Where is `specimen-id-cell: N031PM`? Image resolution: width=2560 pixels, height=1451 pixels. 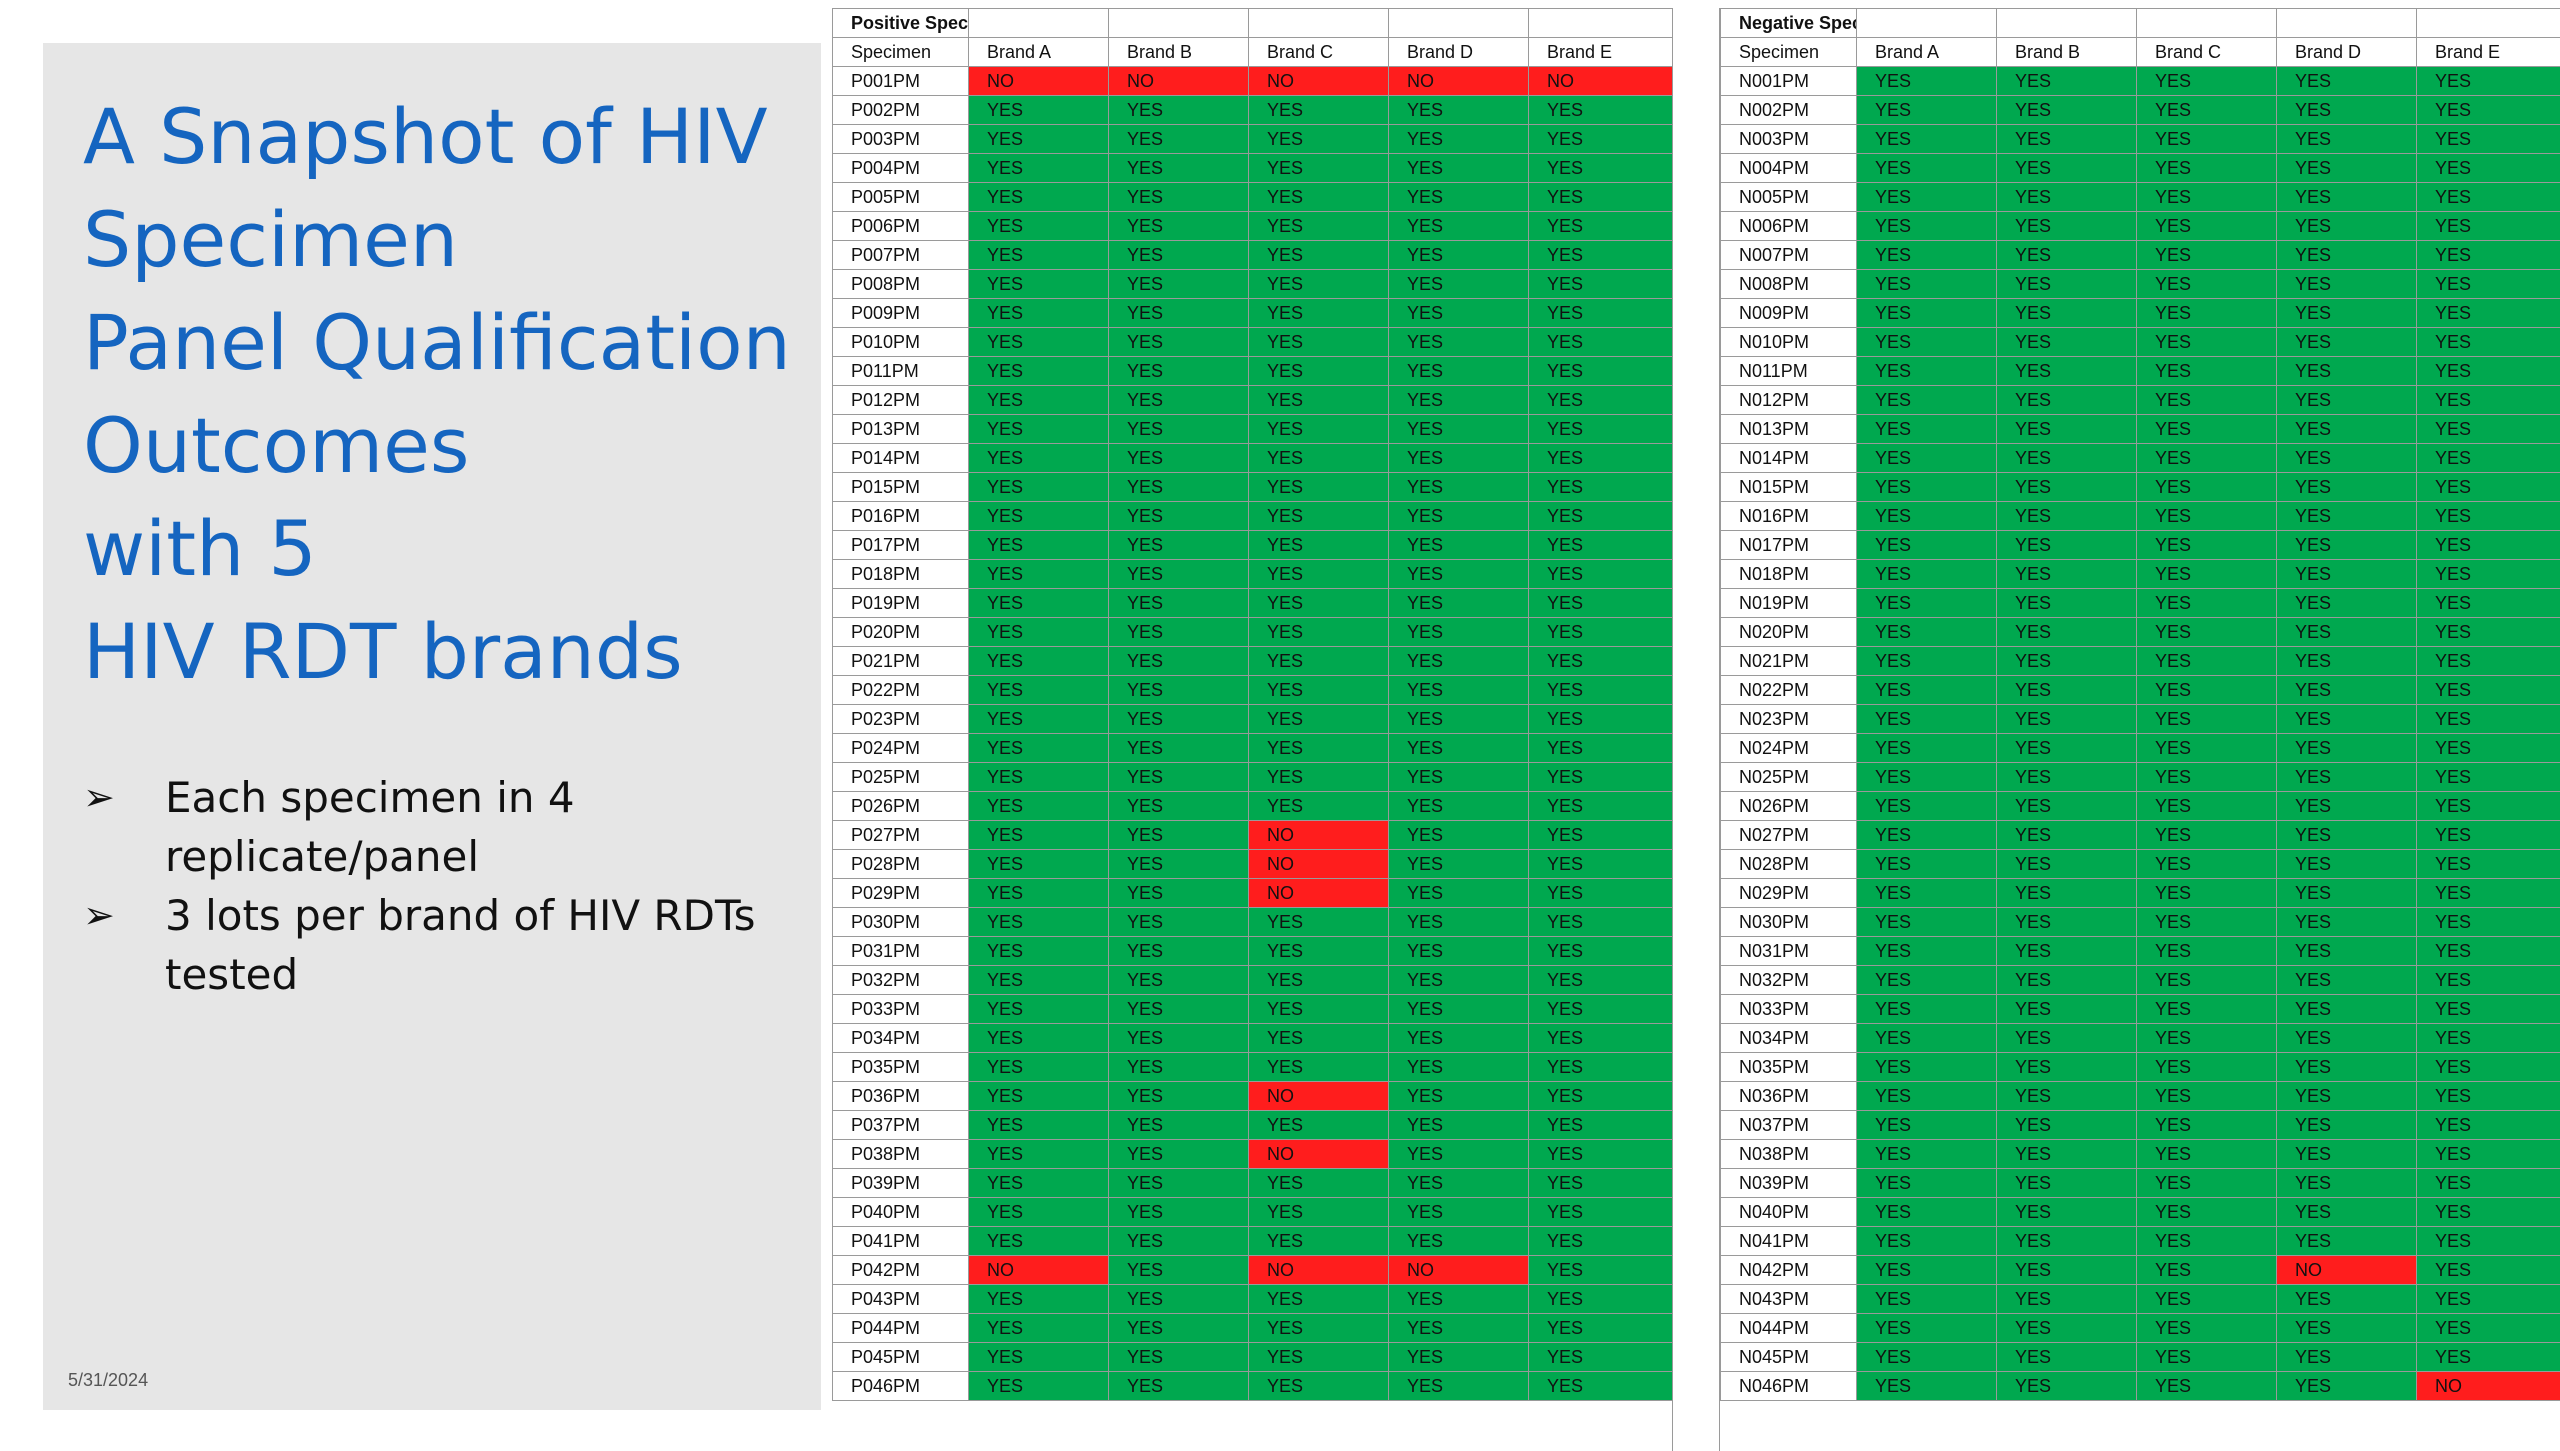 specimen-id-cell: N031PM is located at coordinates (1788, 951).